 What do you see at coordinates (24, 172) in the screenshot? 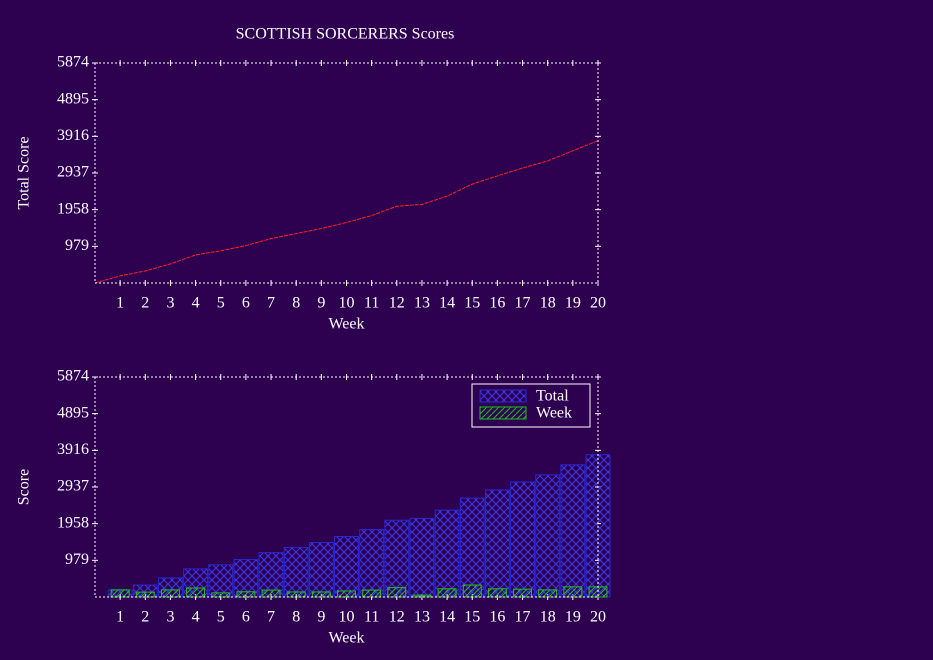
I see `y-axis-label: Total Score` at bounding box center [24, 172].